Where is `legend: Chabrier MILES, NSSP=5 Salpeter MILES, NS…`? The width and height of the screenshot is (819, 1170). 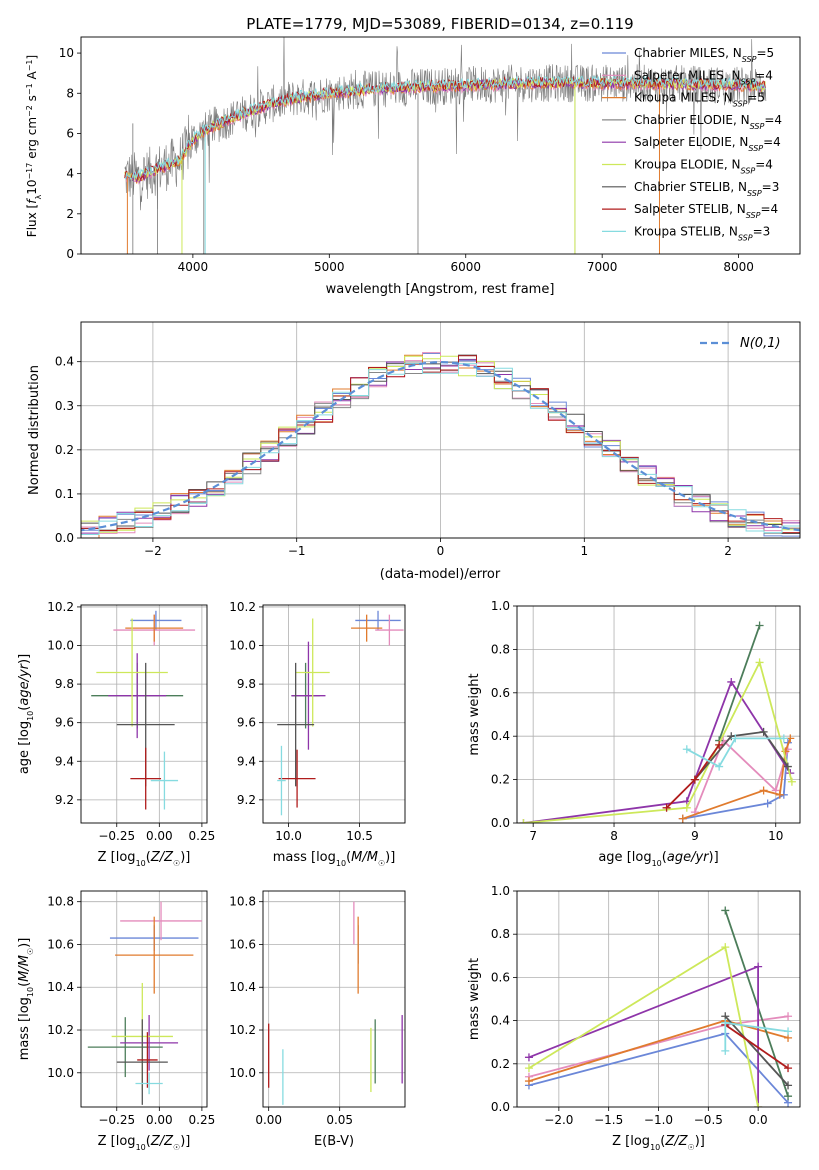
legend: Chabrier MILES, NSSP=5 Salpeter MILES, NS… is located at coordinates (692, 144).